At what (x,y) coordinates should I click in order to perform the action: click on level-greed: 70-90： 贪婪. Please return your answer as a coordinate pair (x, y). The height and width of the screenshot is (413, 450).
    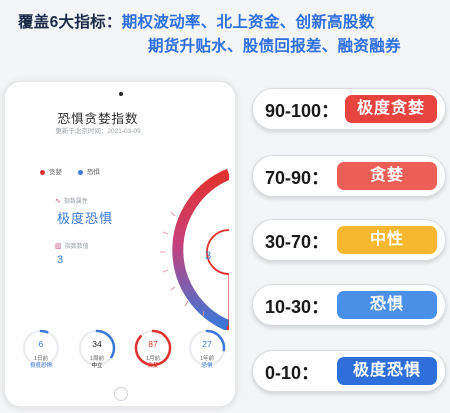
    Looking at the image, I should click on (349, 176).